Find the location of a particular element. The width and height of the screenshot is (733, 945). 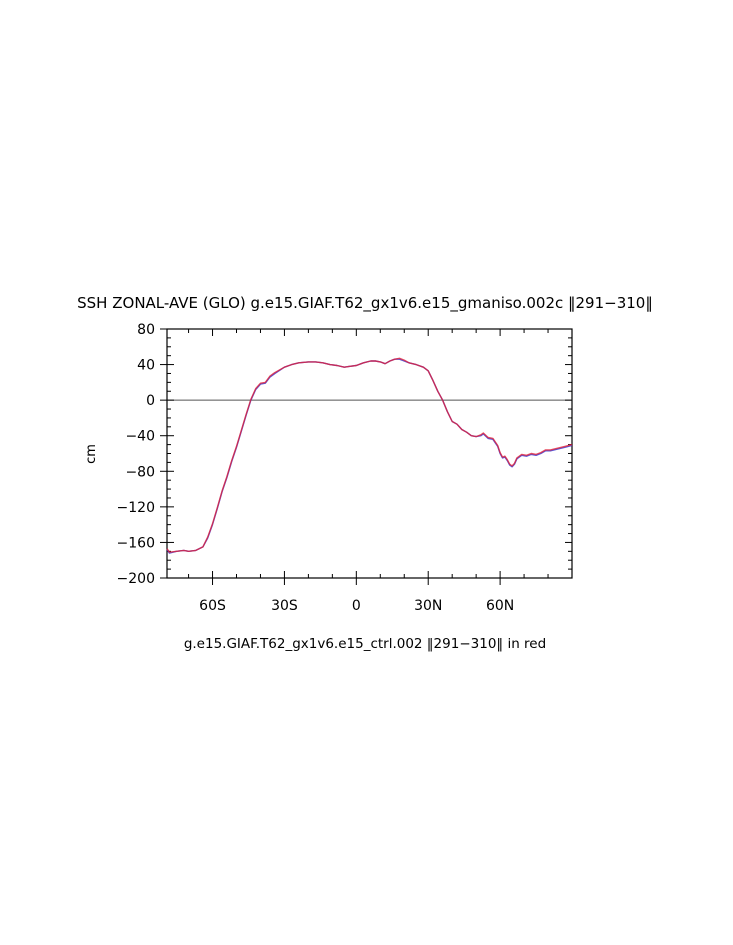

y-tick-label: −80 is located at coordinates (140, 472).